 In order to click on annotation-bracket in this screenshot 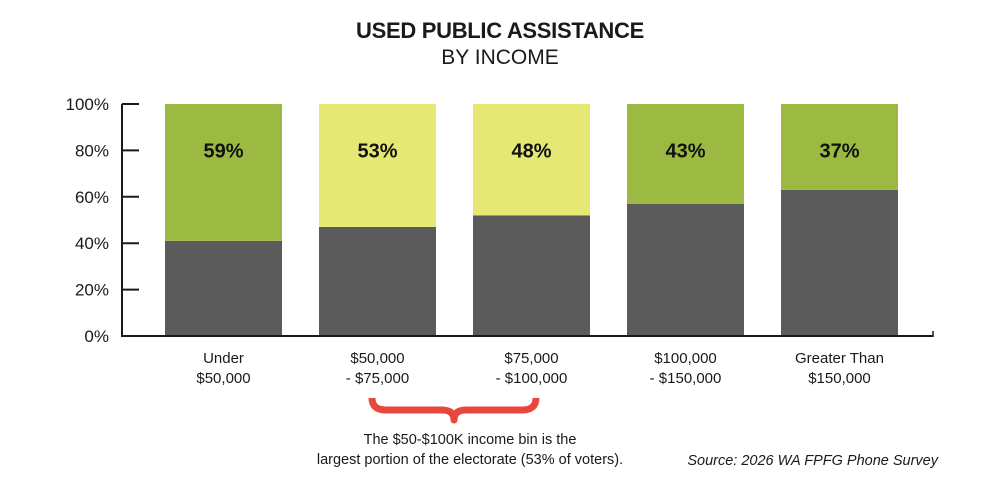, I will do `click(454, 410)`.